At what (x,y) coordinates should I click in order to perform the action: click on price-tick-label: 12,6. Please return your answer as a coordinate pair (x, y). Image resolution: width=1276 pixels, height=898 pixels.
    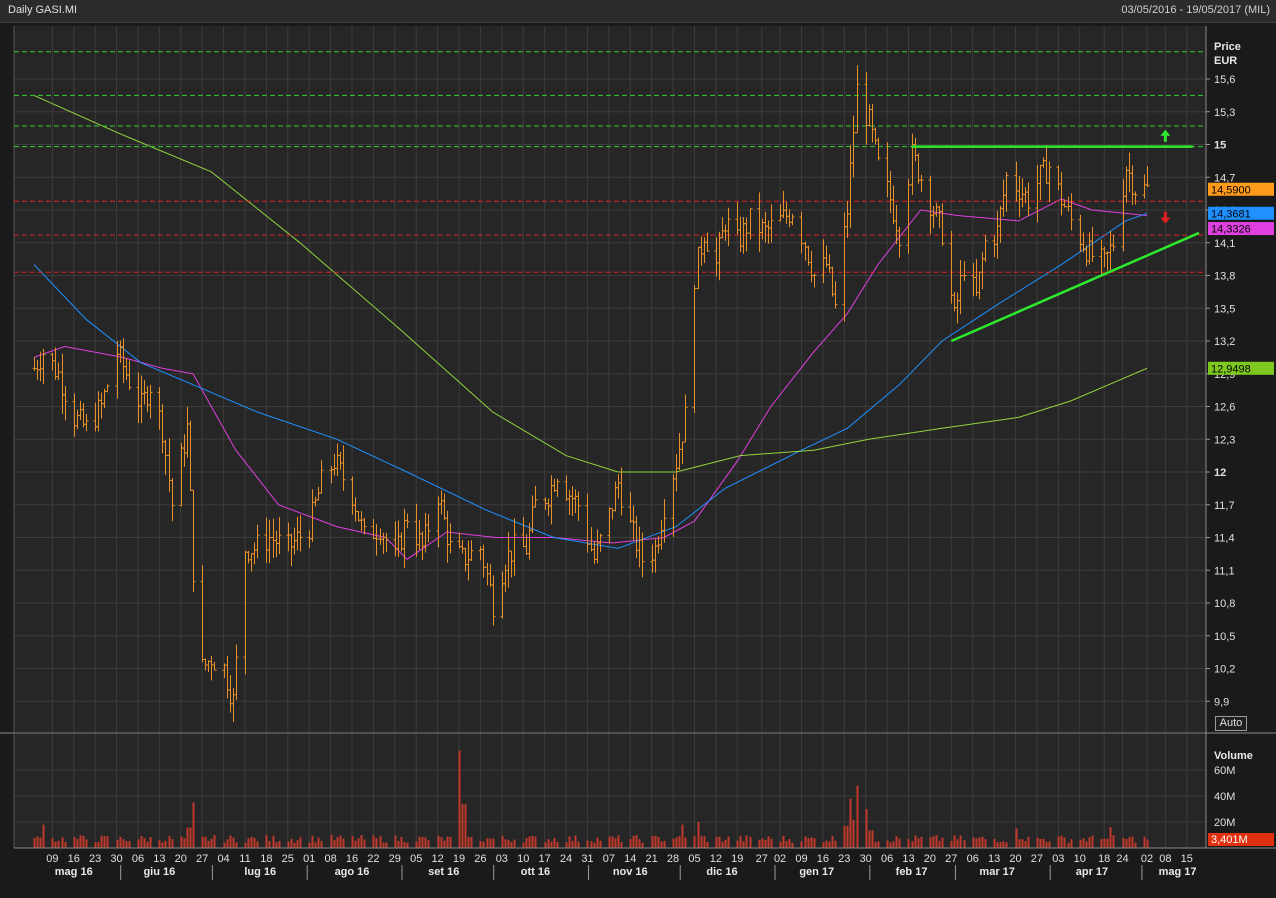
    Looking at the image, I should click on (1224, 408).